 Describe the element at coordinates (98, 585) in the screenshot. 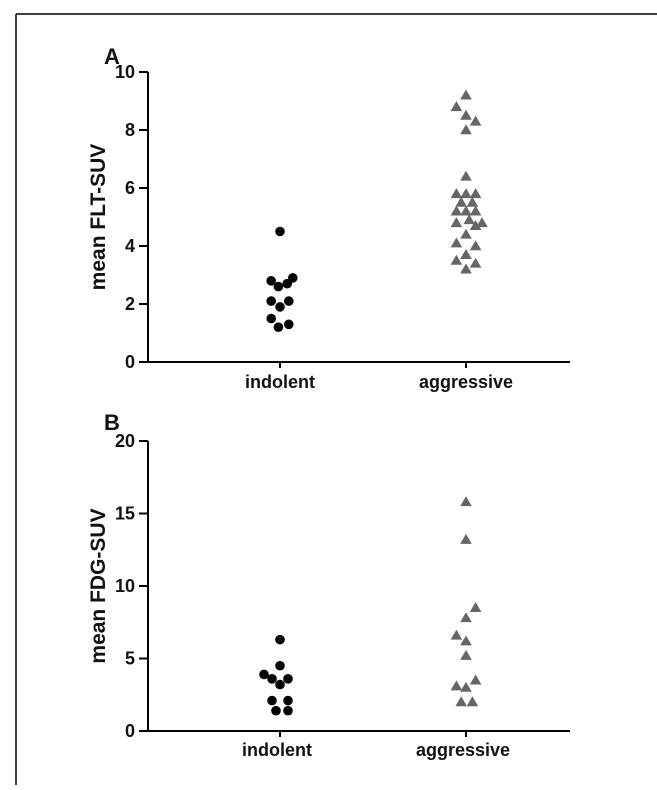

I see `y-axis-title-b: mean FDG-SUV` at that location.